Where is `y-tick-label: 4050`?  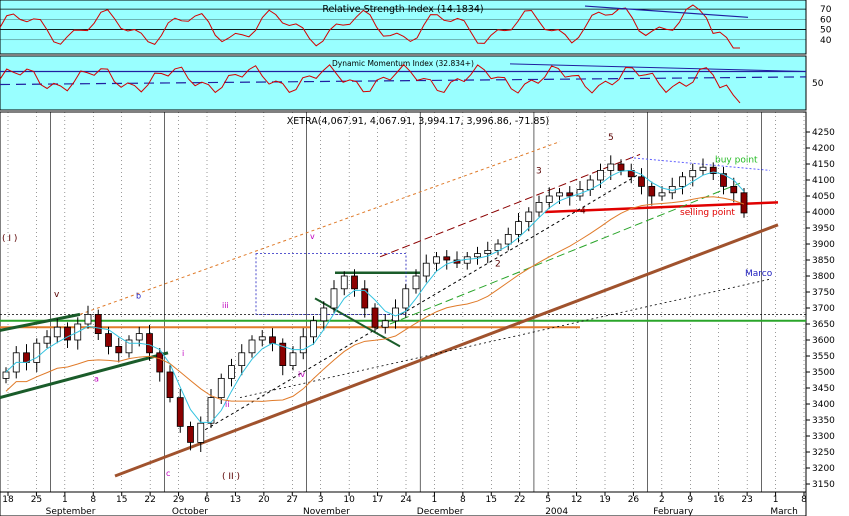 y-tick-label: 4050 is located at coordinates (823, 197).